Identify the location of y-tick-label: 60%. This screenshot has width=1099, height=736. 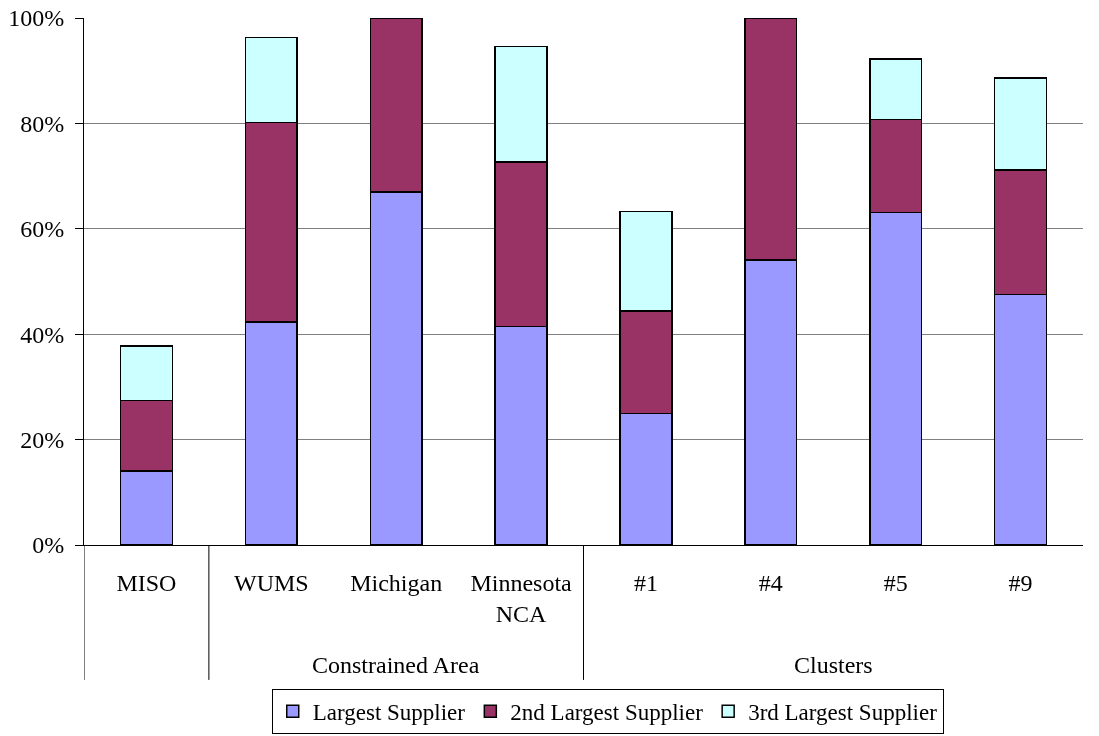
(42, 229).